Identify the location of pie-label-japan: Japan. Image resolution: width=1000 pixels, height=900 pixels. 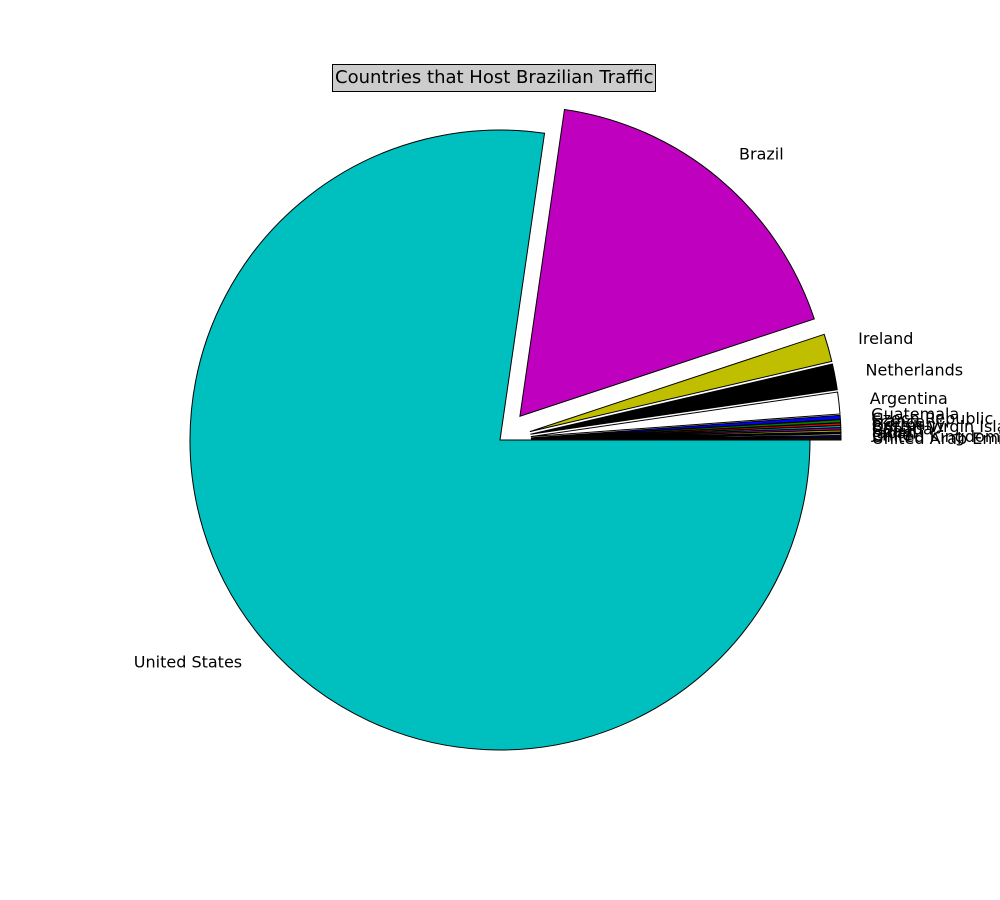
(894, 433).